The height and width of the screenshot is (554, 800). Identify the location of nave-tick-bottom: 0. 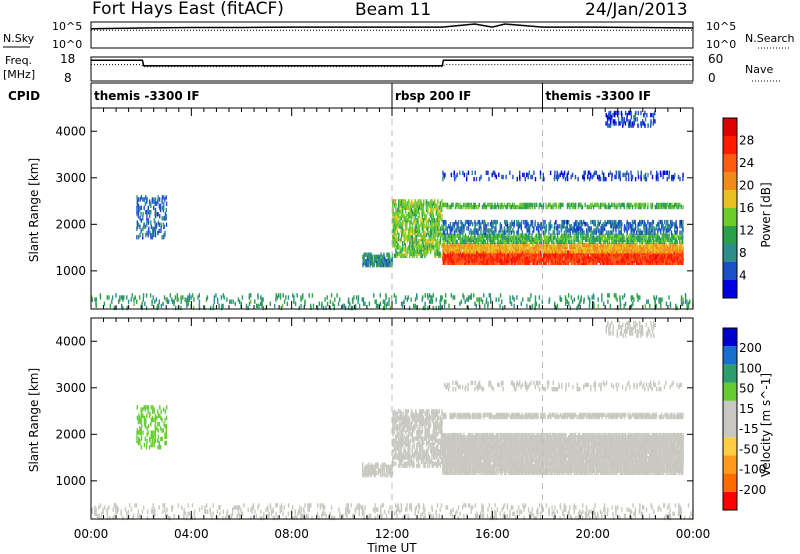
(712, 78).